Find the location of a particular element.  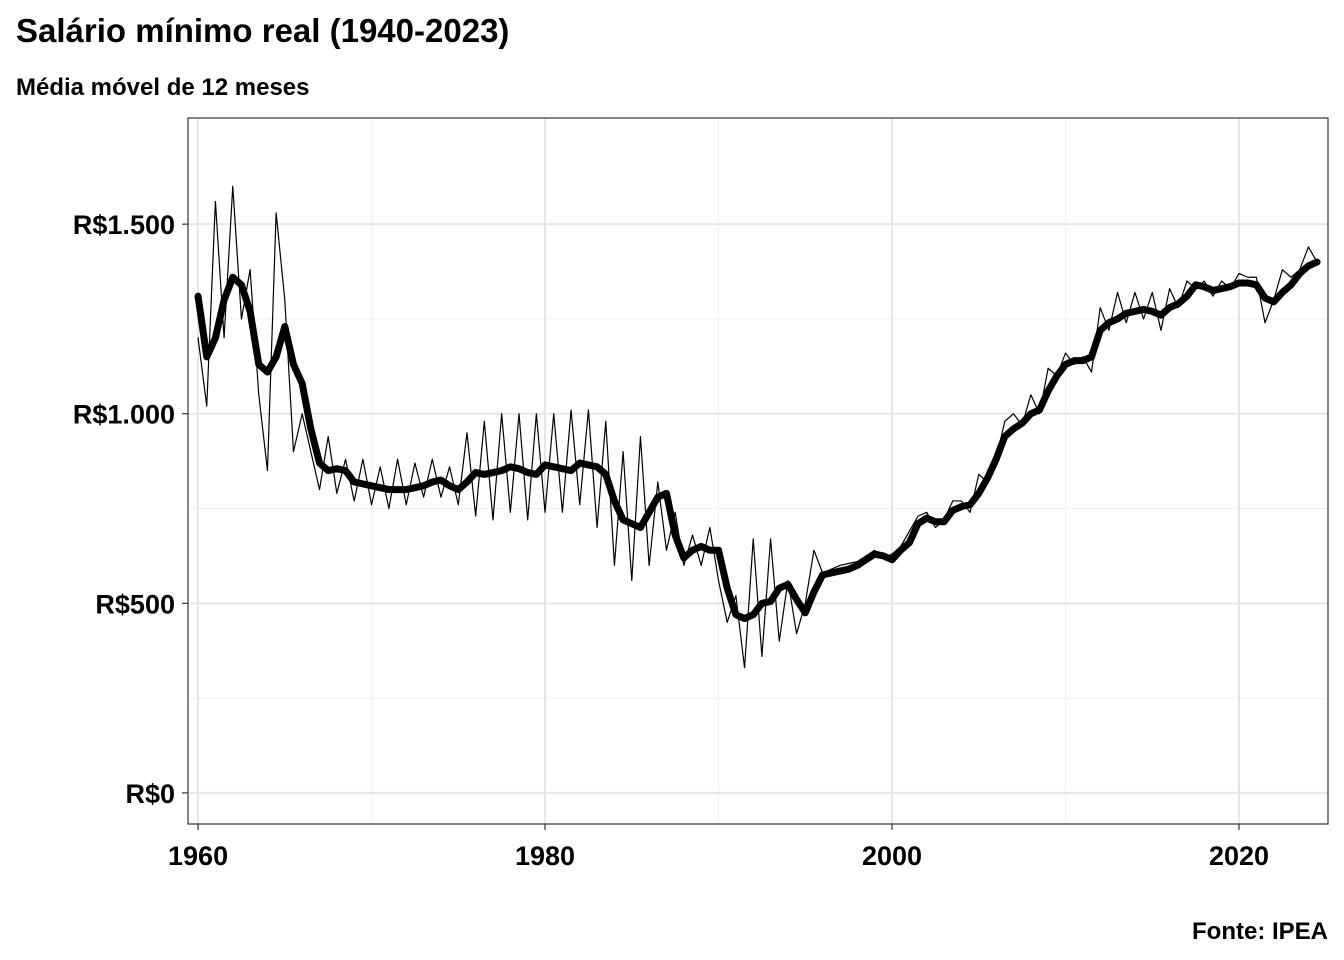

x-tick-label: 1980 is located at coordinates (545, 856).